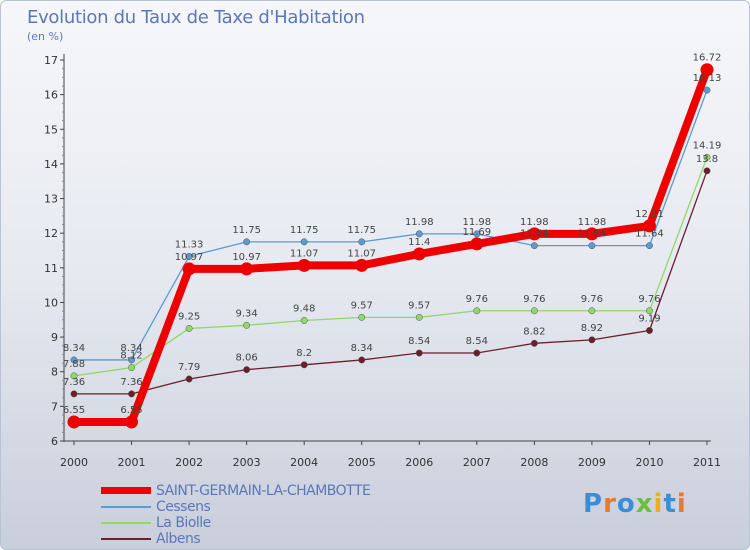 Image resolution: width=750 pixels, height=550 pixels. Describe the element at coordinates (649, 299) in the screenshot. I see `data-label: 9.76` at that location.